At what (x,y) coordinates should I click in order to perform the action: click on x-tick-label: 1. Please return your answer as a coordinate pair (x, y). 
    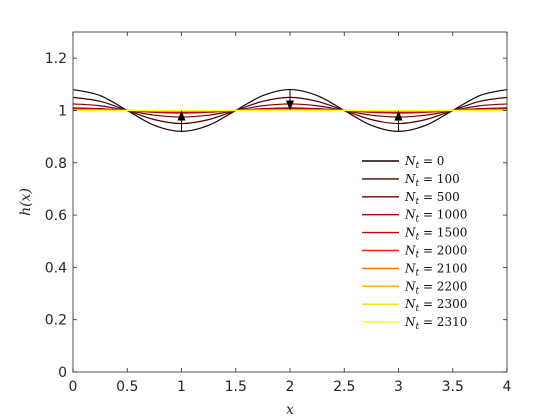
    Looking at the image, I should click on (181, 387).